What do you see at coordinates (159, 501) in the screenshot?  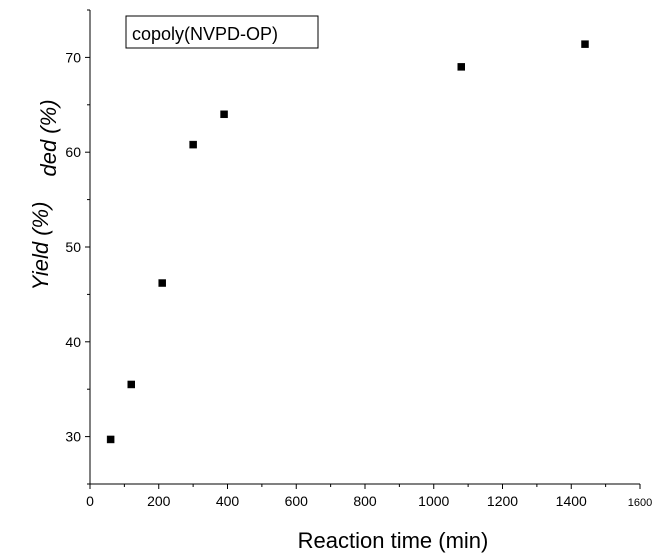 I see `x-tick-label: 200` at bounding box center [159, 501].